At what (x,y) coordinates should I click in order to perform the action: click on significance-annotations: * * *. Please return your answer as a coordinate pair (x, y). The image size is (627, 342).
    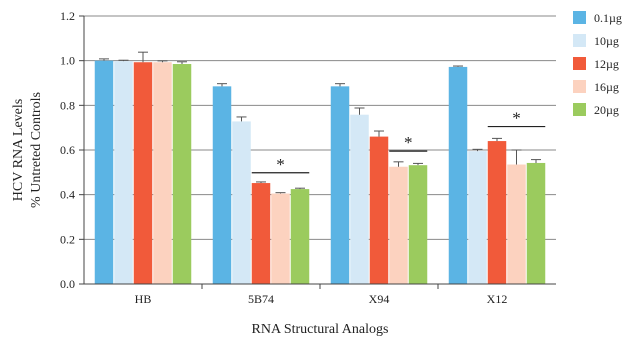
    Looking at the image, I should click on (398, 141).